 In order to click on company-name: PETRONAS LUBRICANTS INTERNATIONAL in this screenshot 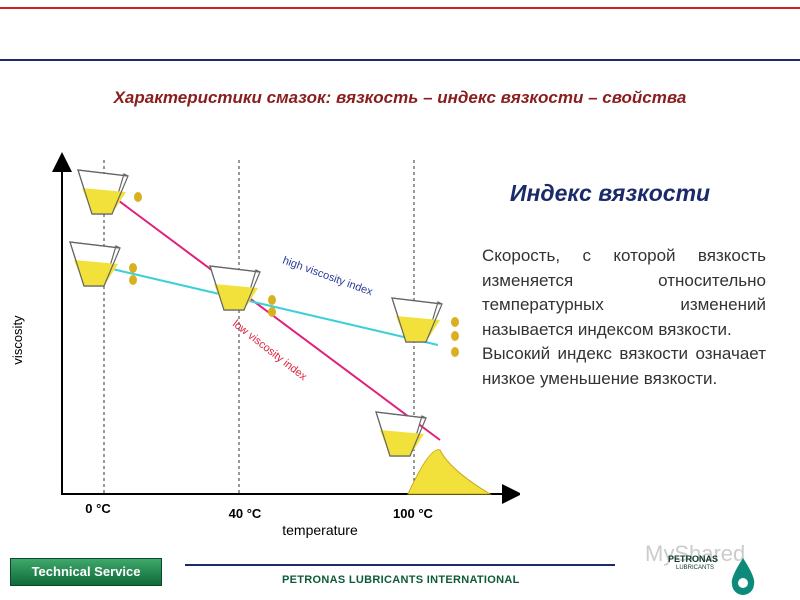, I will do `click(401, 580)`.